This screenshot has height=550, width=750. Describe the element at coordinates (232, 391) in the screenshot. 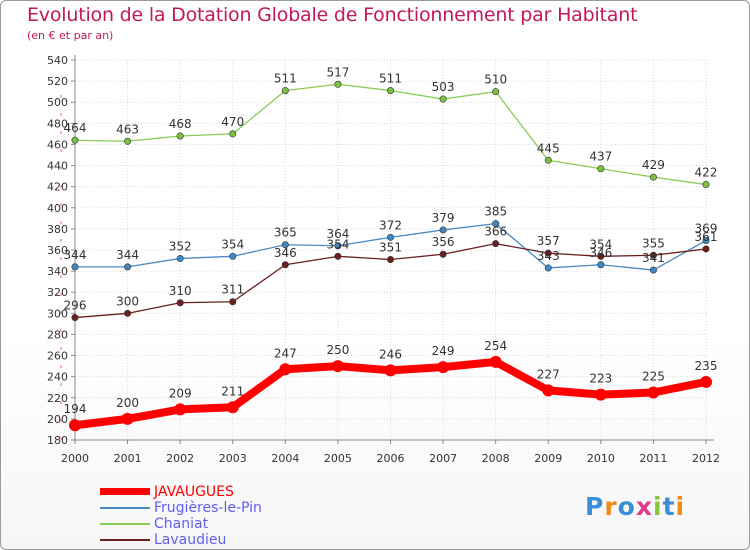

I see `data-label: 211` at that location.